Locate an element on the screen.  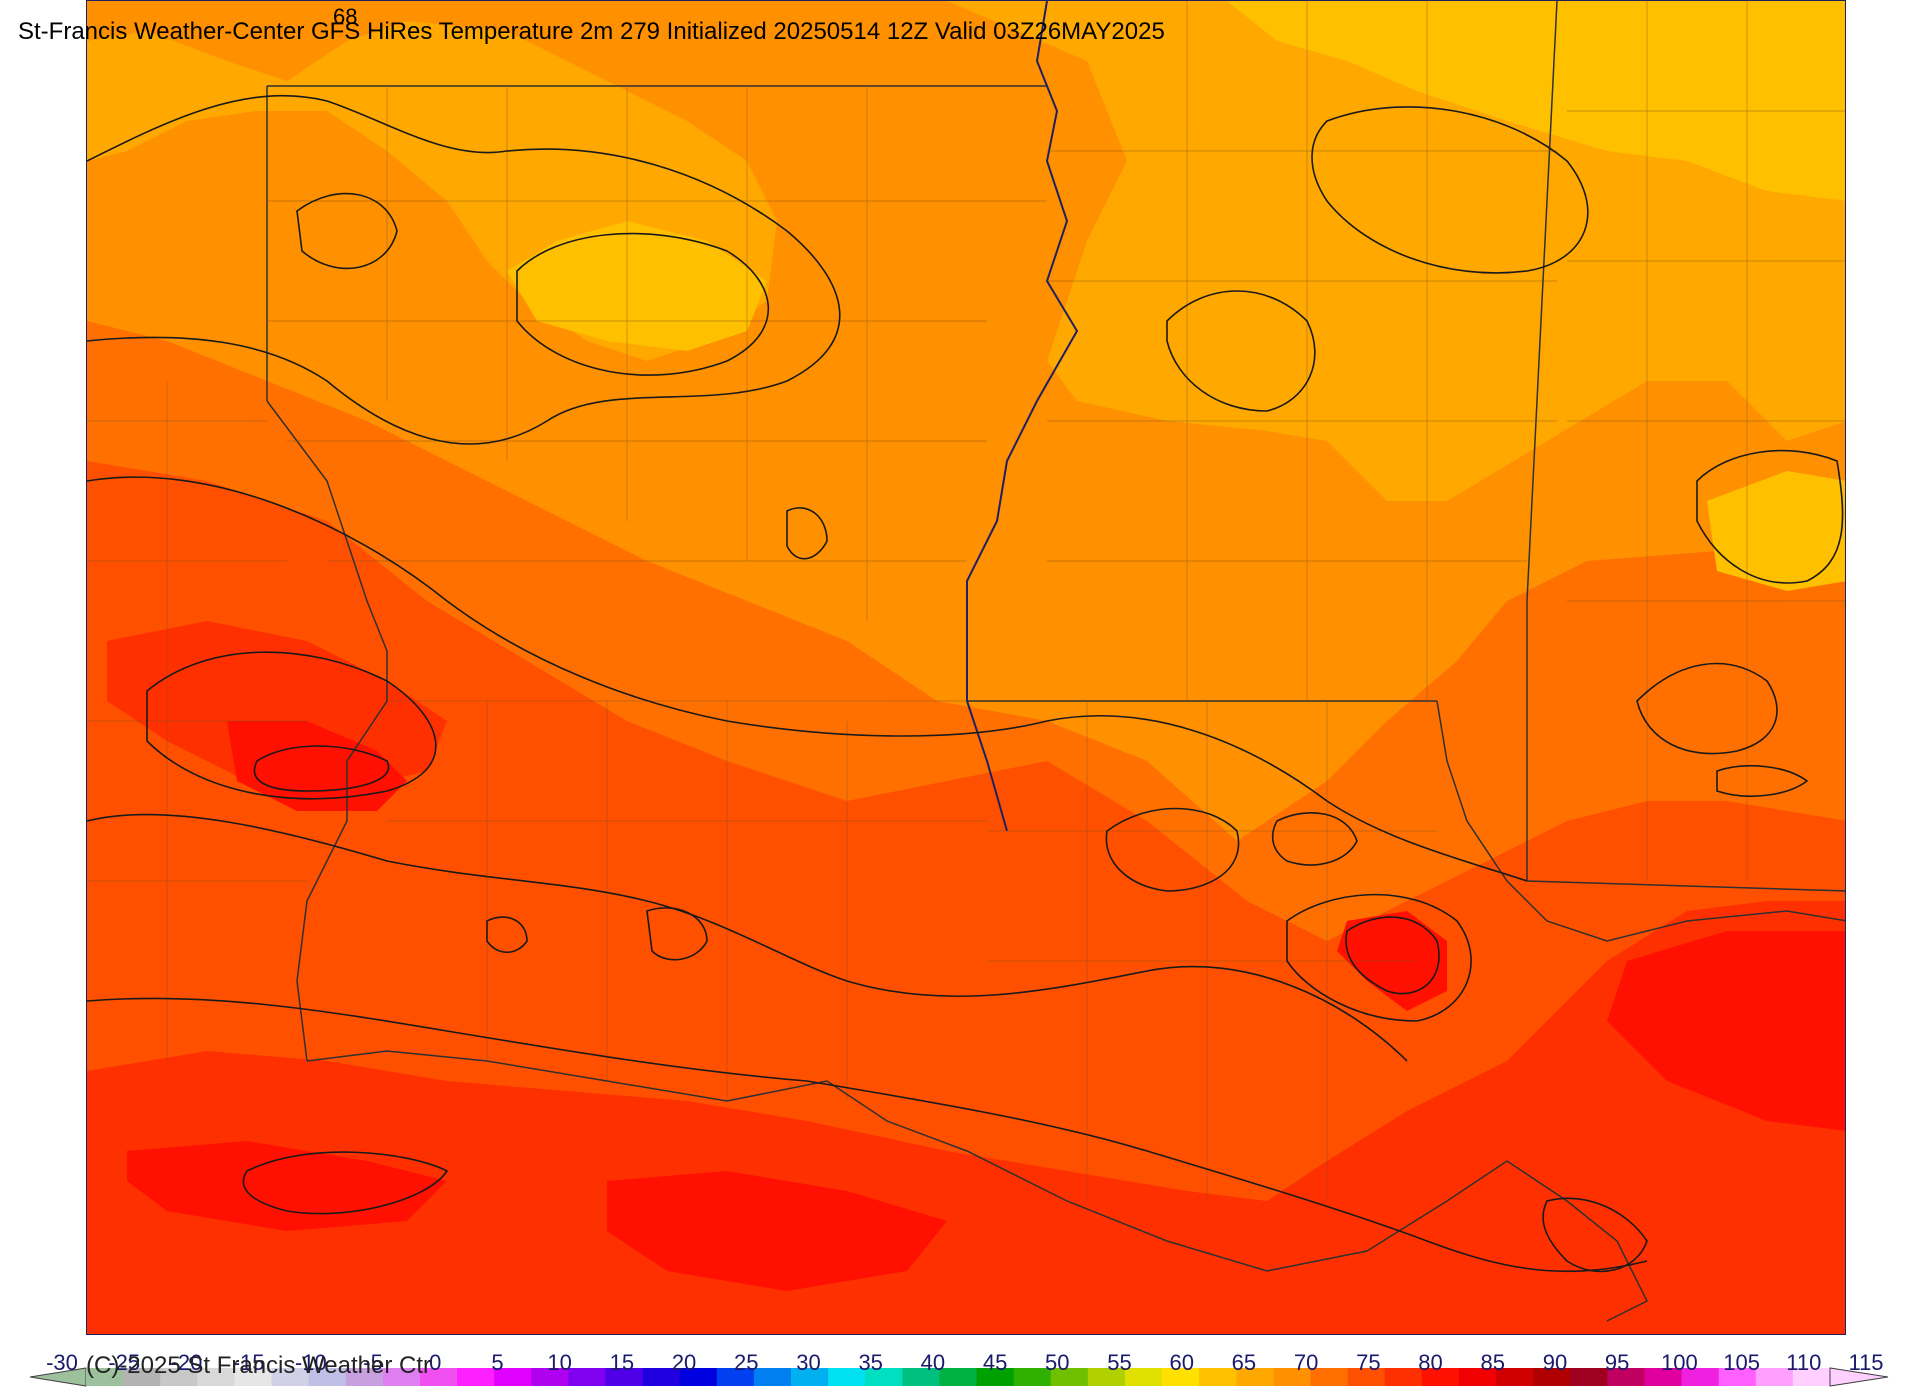
legend-arrow-high is located at coordinates (1859, 1377).